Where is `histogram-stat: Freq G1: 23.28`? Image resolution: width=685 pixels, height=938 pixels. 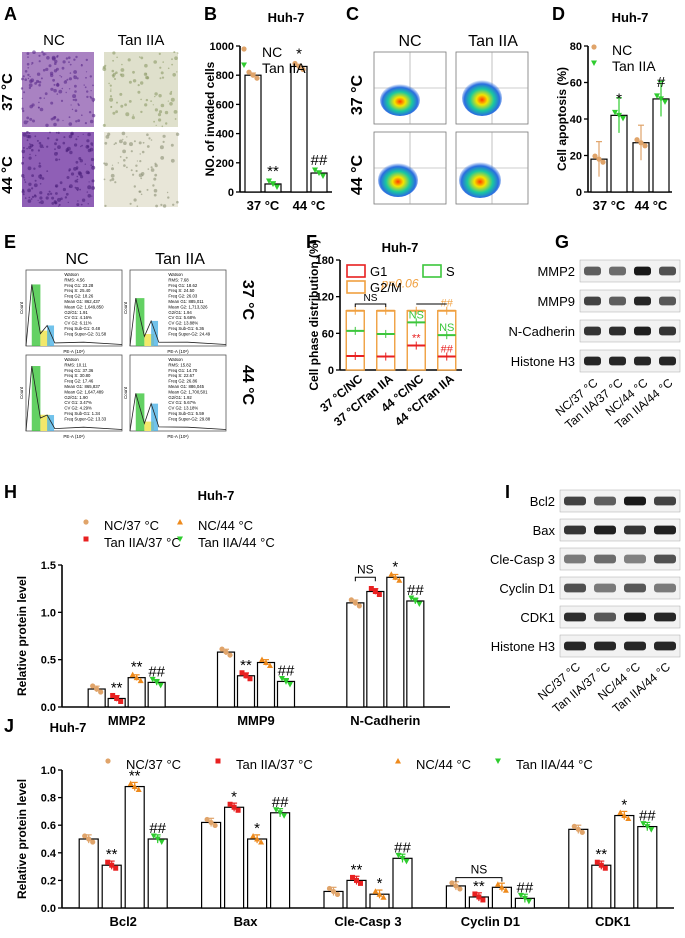 histogram-stat: Freq G1: 23.28 is located at coordinates (79, 285).